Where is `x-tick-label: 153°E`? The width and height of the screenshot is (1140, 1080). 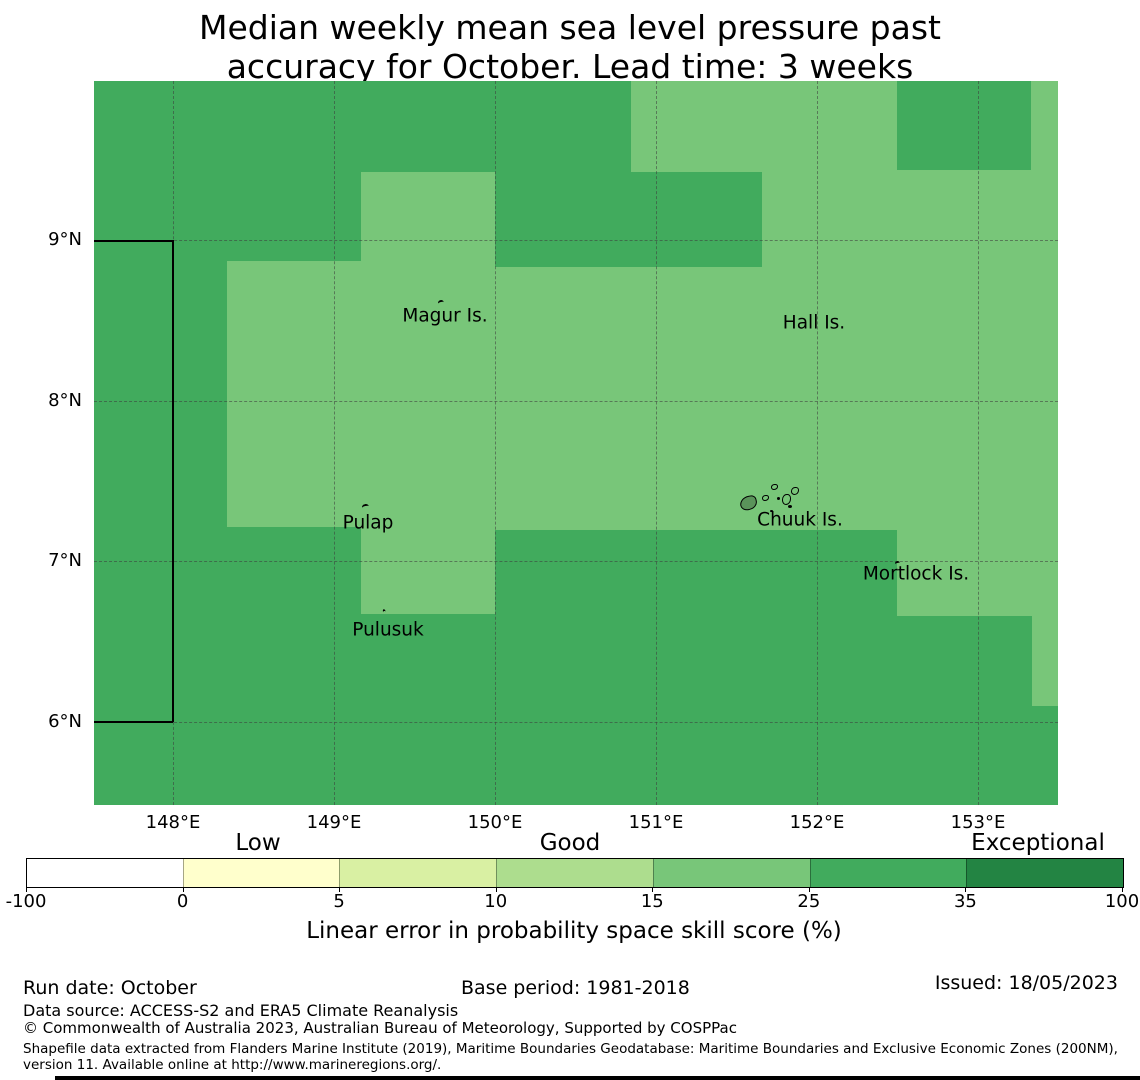
x-tick-label: 153°E is located at coordinates (978, 822).